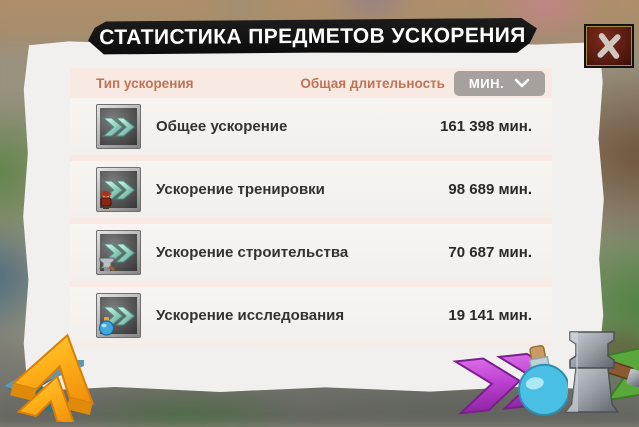 This screenshot has width=639, height=427. Describe the element at coordinates (490, 189) in the screenshot. I see `speedup-duration-value: 98 689 мин.` at that location.